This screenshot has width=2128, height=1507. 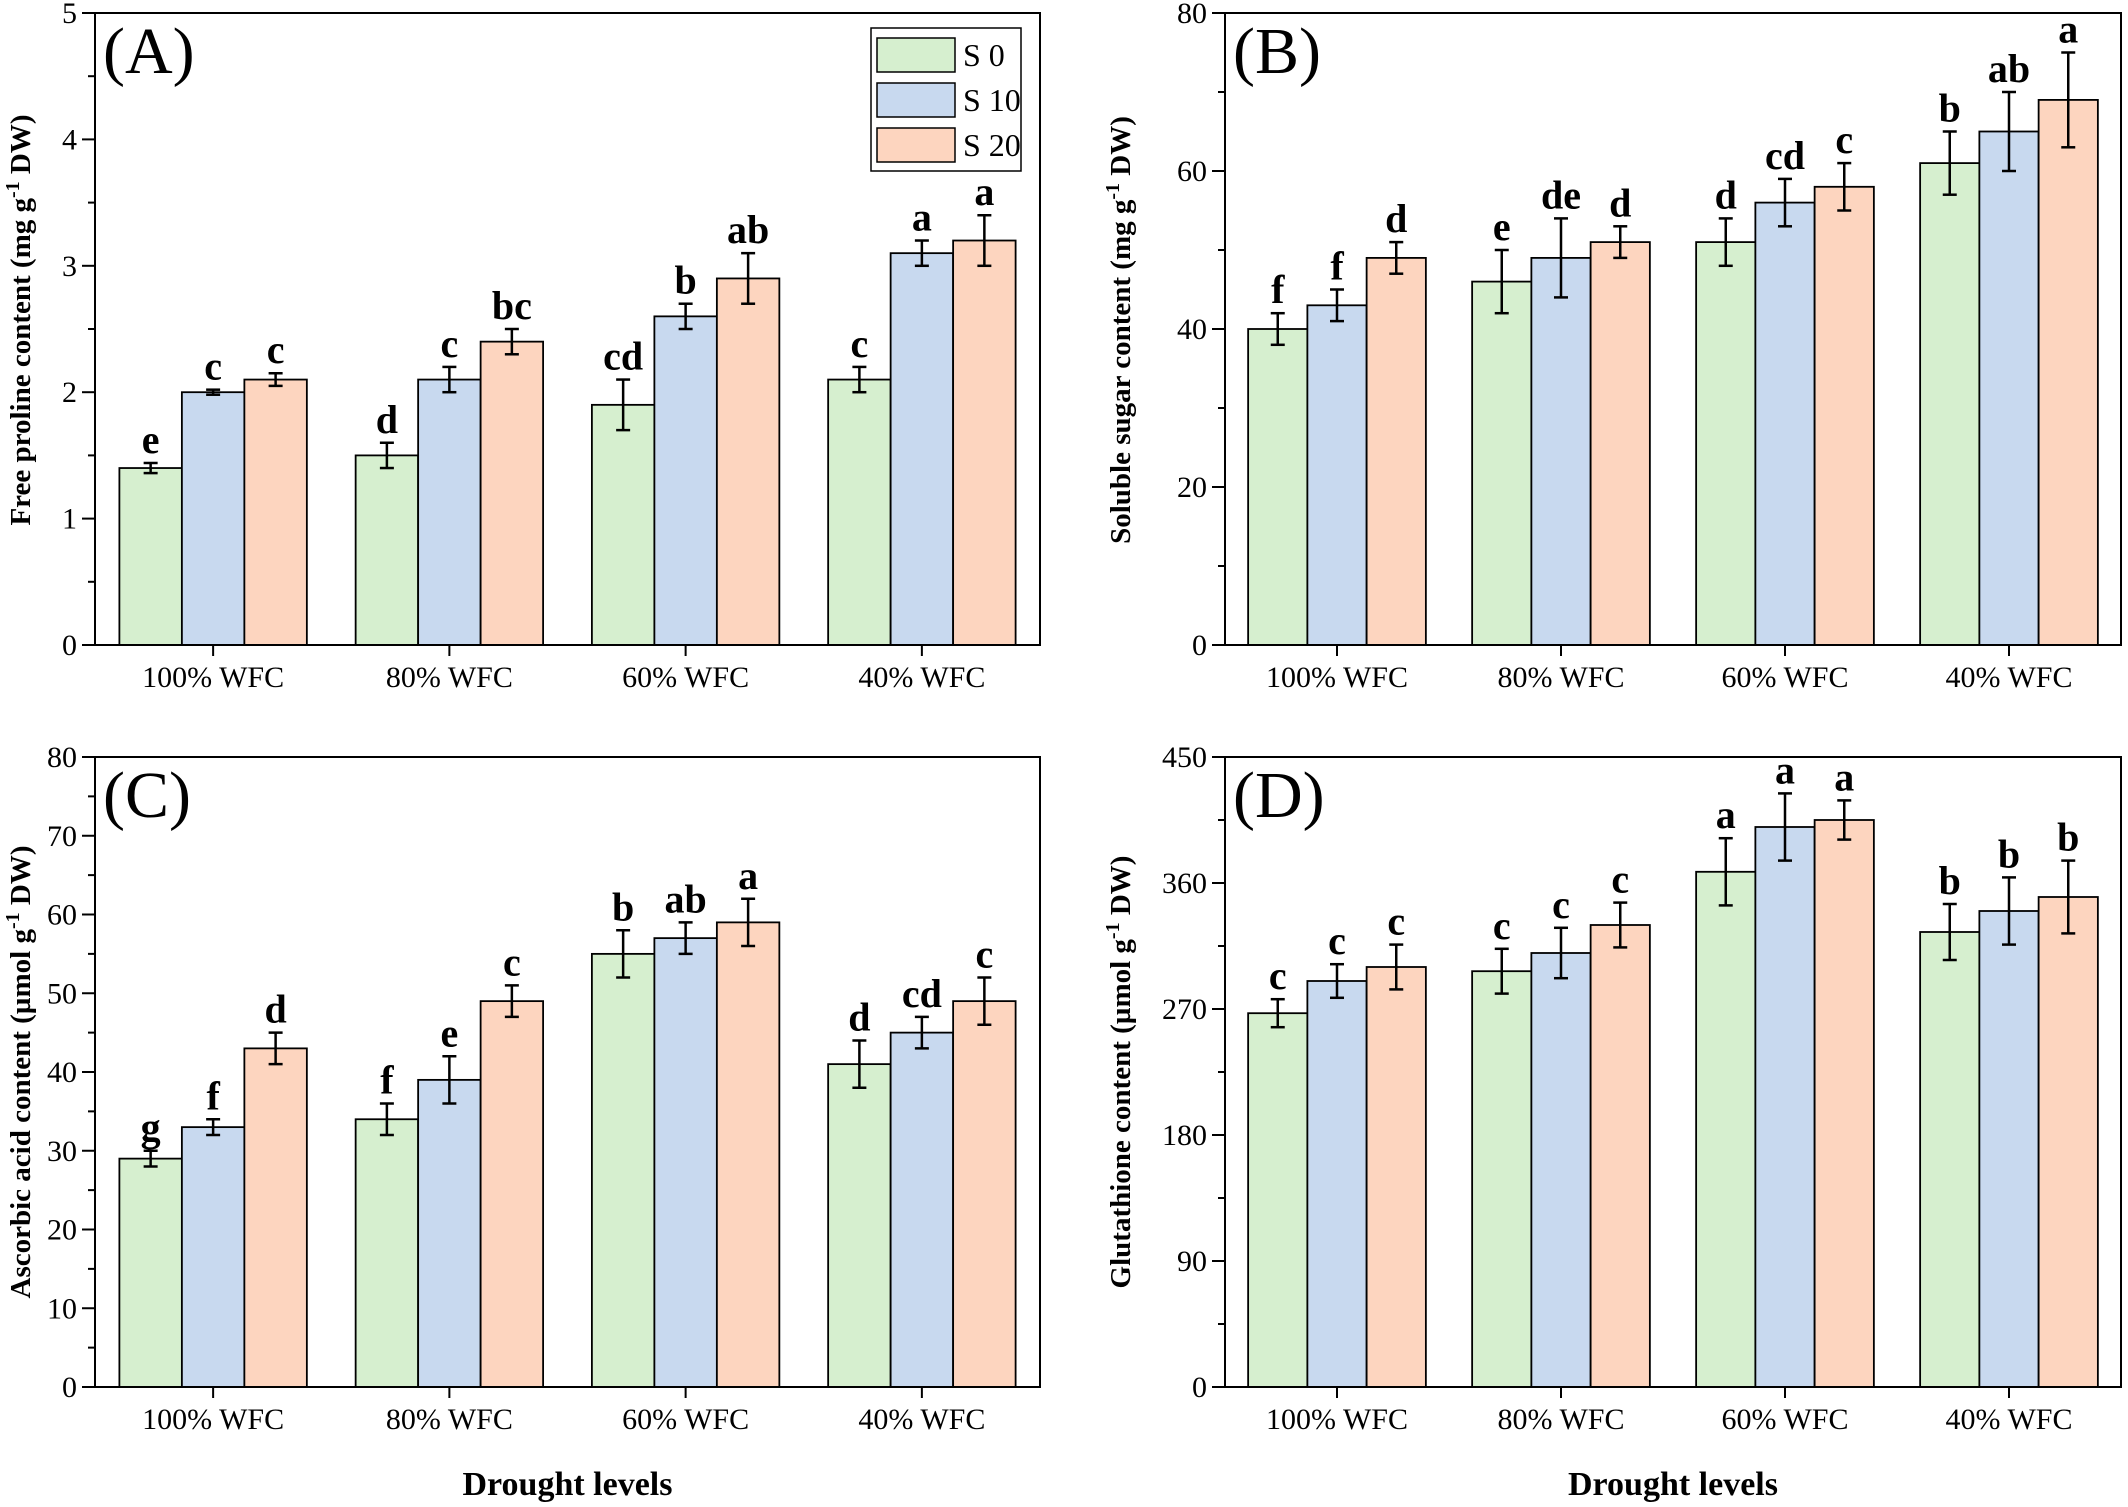 I want to click on y-tick-label: 20, so click(x=62, y=1230).